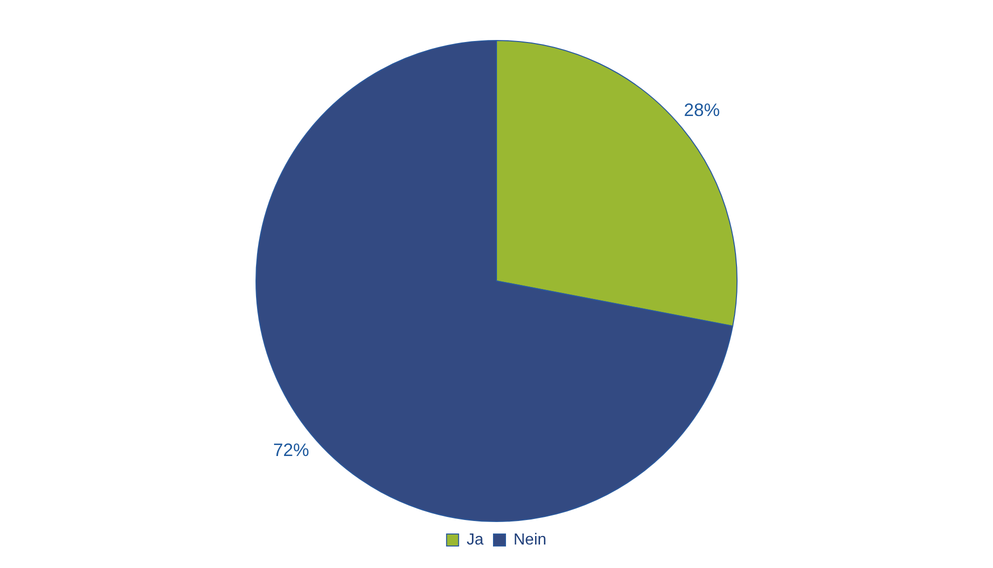 This screenshot has width=993, height=568. Describe the element at coordinates (529, 539) in the screenshot. I see `legend-label: Nein` at that location.